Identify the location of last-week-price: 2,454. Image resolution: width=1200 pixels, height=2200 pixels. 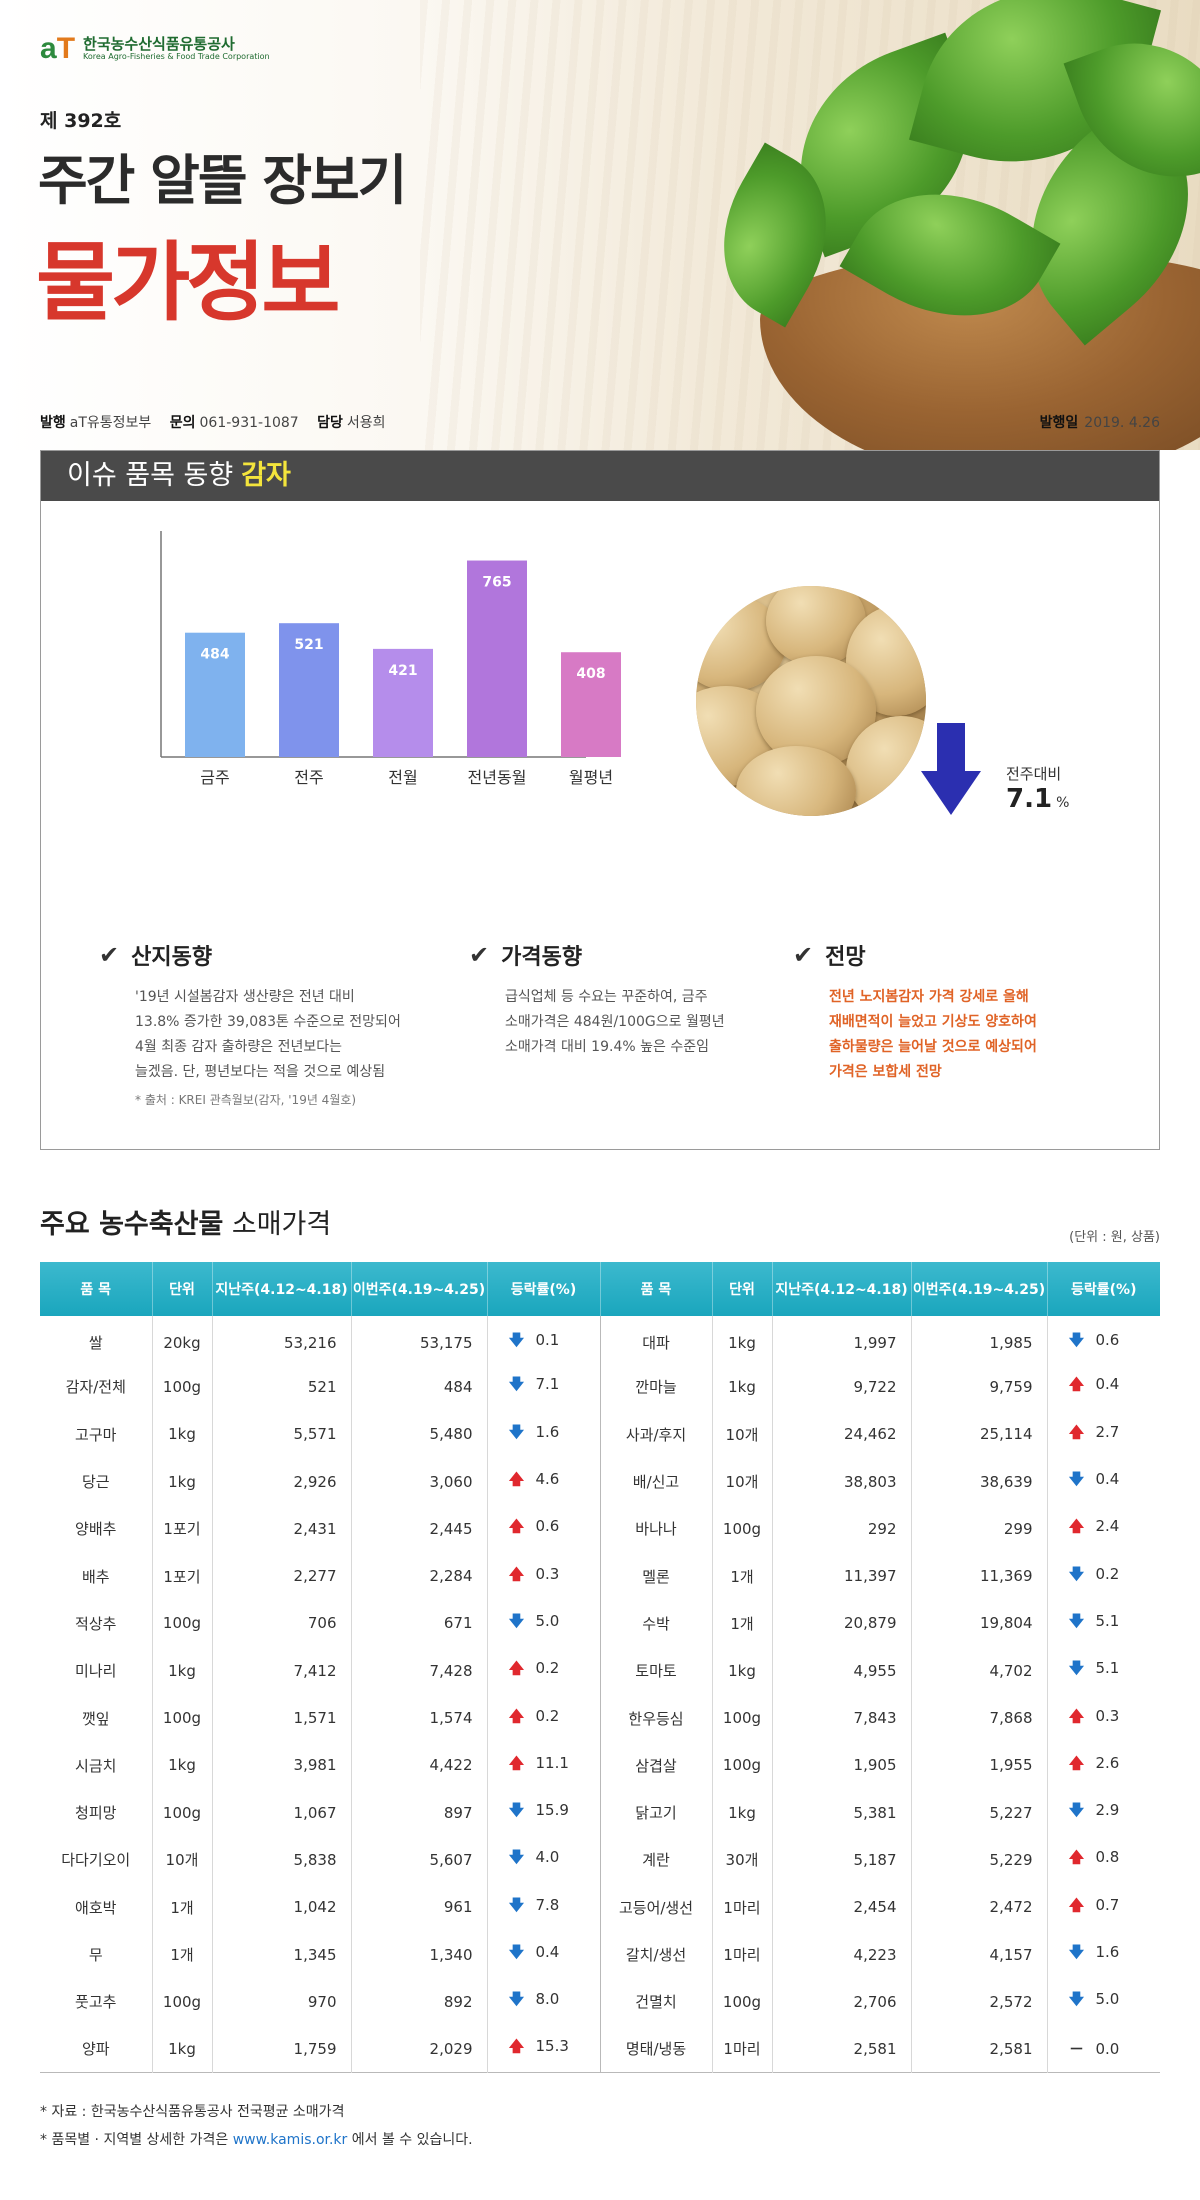
(842, 1907).